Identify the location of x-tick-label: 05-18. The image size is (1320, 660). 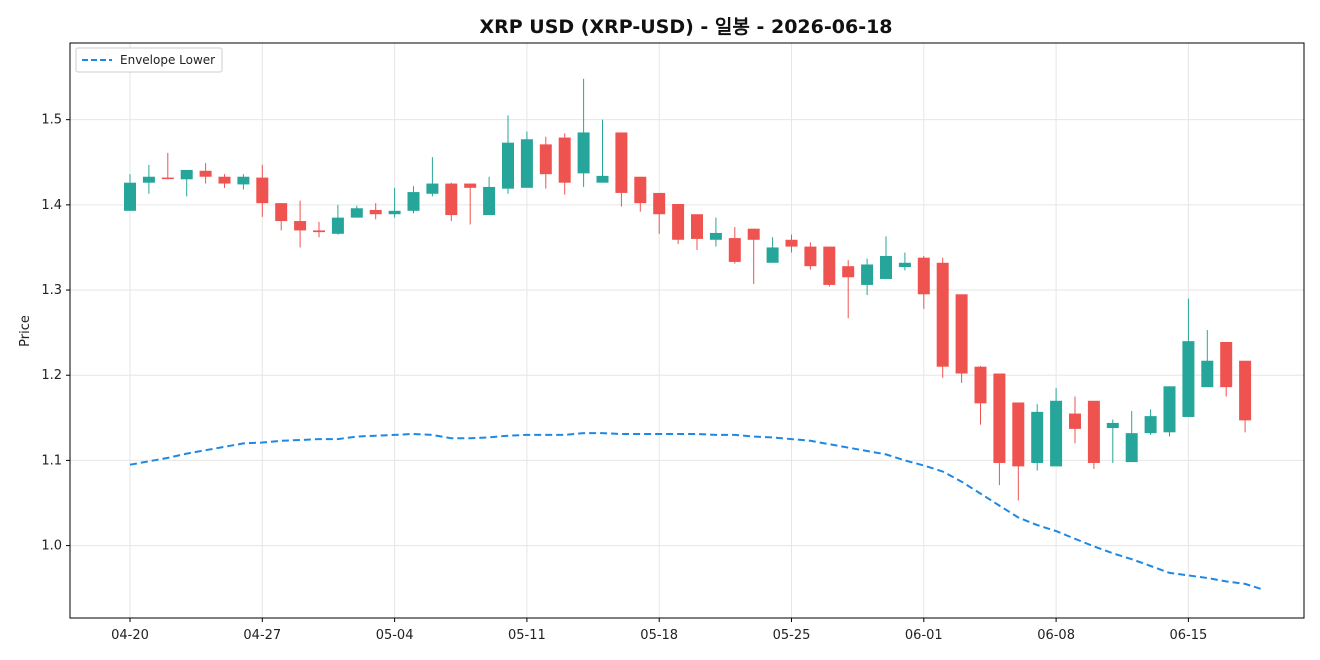
(659, 635).